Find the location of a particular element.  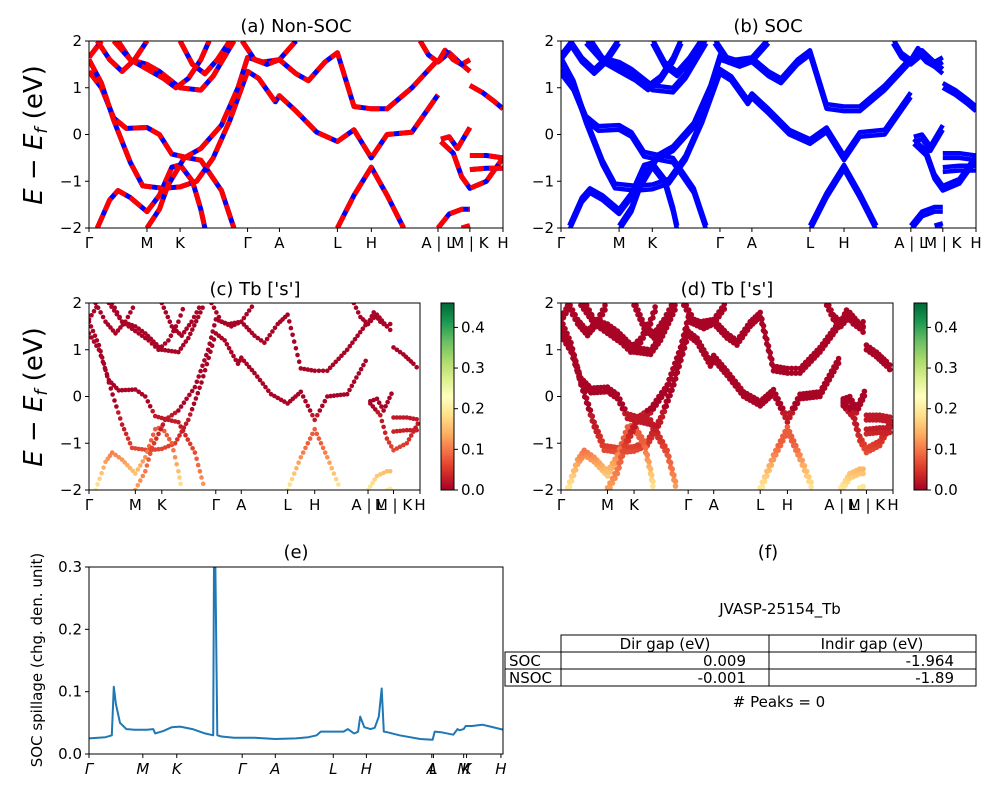

panel-d-yticks: −2 −1 0 1 2 is located at coordinates (546, 396).